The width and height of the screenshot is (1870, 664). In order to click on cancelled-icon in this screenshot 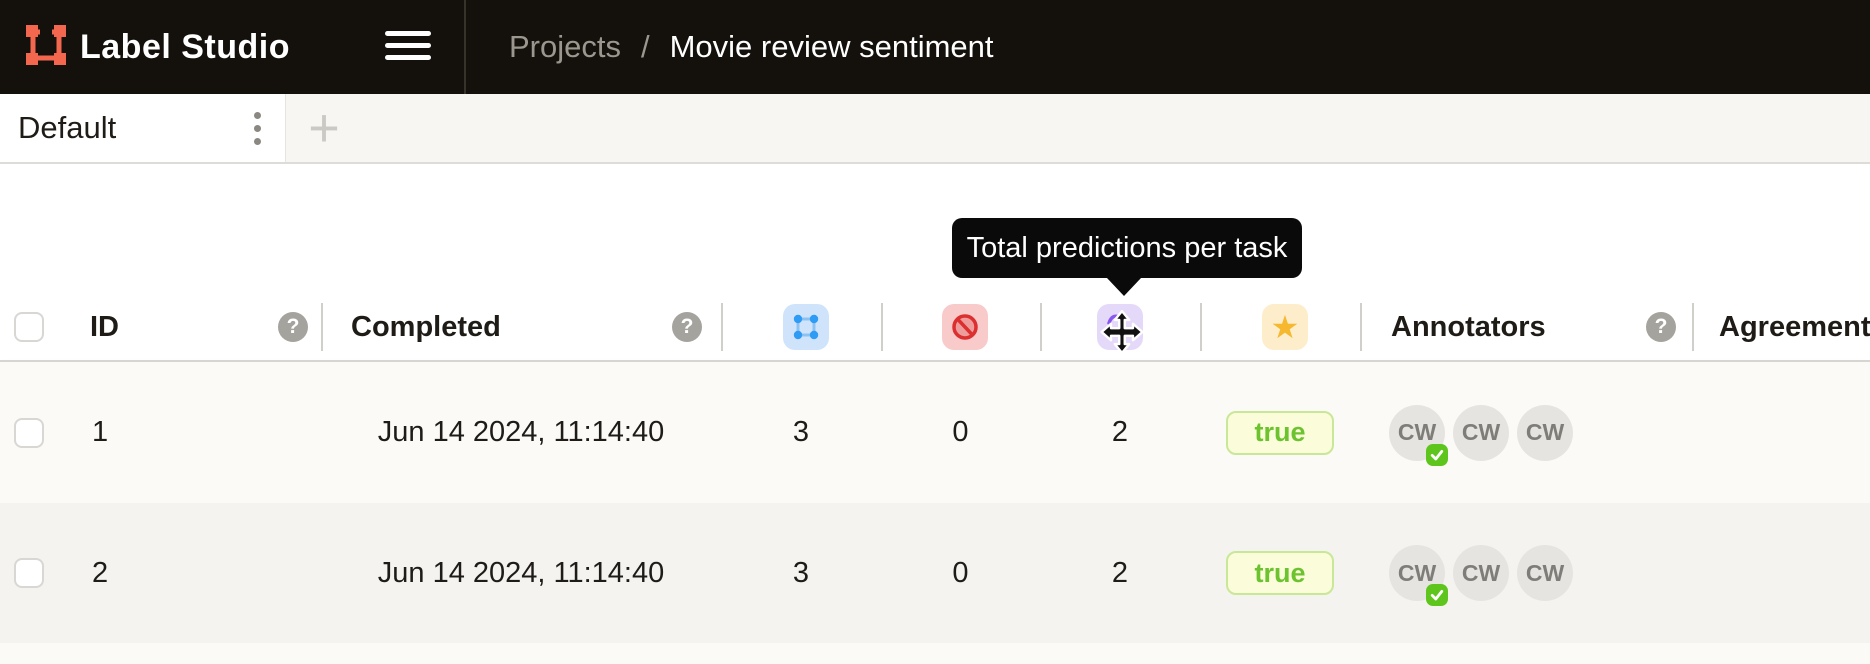, I will do `click(965, 327)`.